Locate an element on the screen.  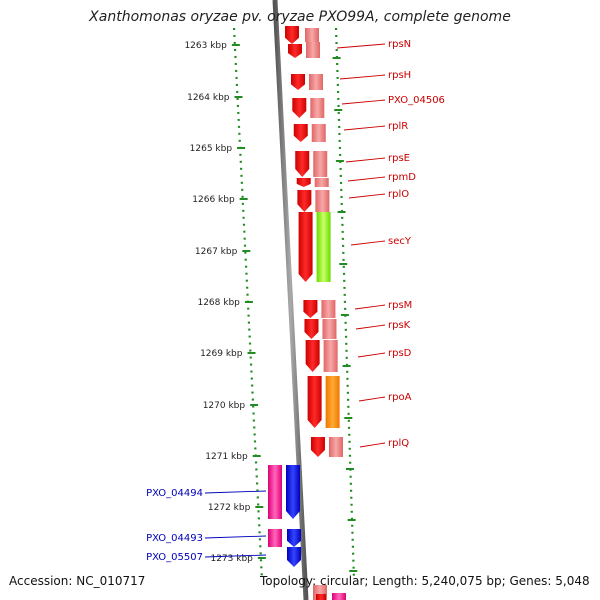
backbone-line is located at coordinates (290, 300).